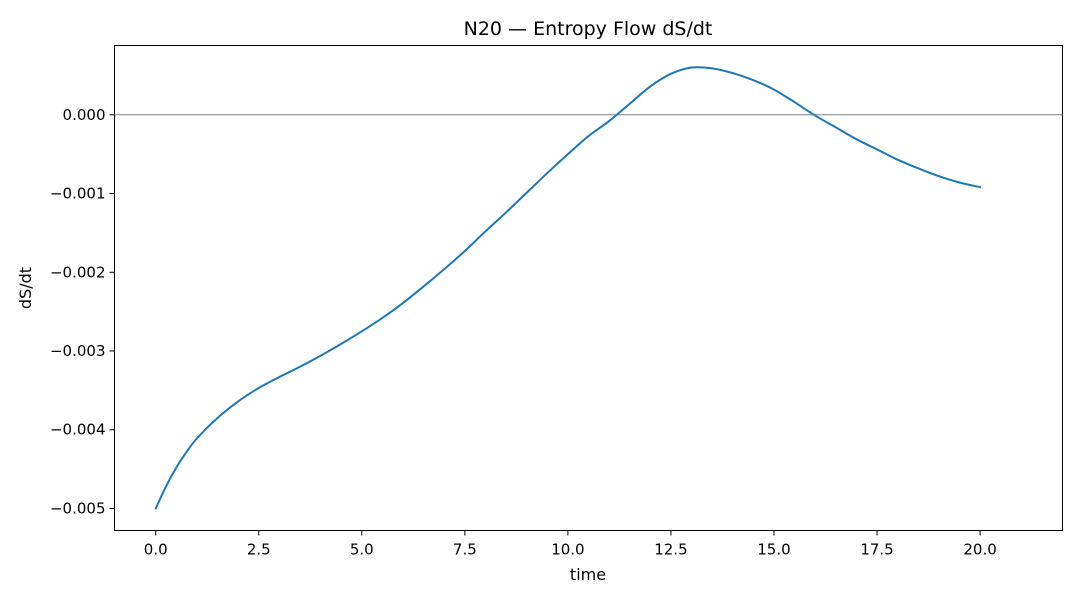 The width and height of the screenshot is (1080, 600). Describe the element at coordinates (82, 311) in the screenshot. I see `y-axis-ticks: −0.005 −0.004 −0.003 −0.002 −0.001 0.000` at that location.